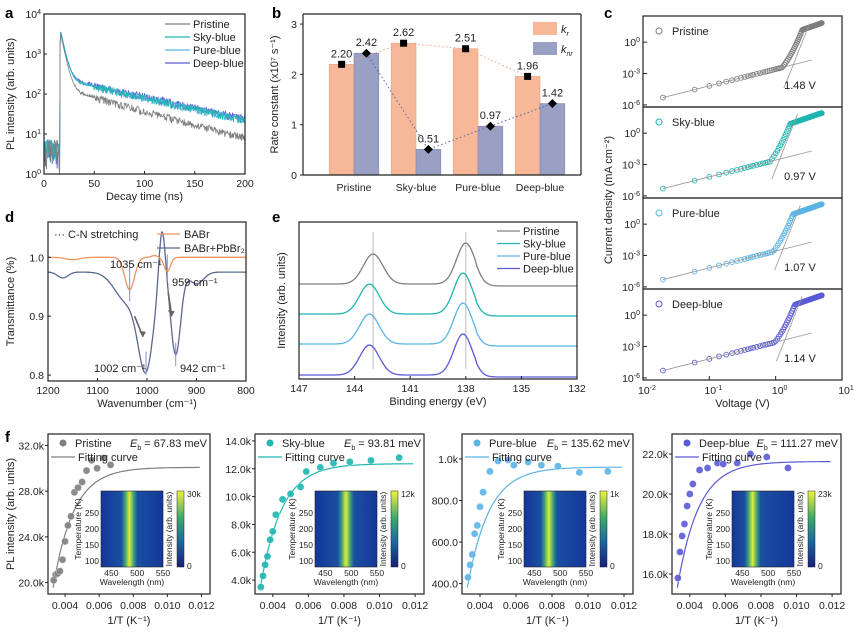 This screenshot has height=637, width=866. I want to click on inset-y-tick-label: 150, so click(92, 545).